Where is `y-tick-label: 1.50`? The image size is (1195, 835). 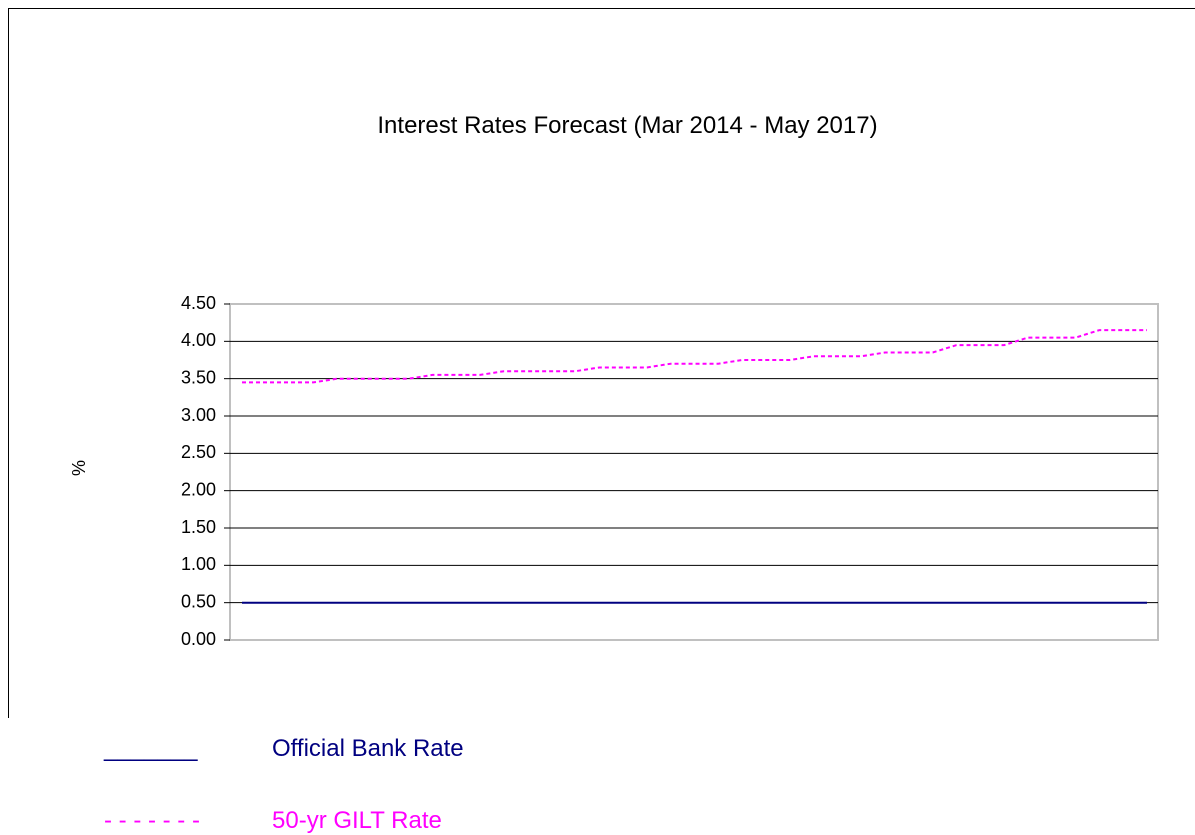
y-tick-label: 1.50 is located at coordinates (198, 527).